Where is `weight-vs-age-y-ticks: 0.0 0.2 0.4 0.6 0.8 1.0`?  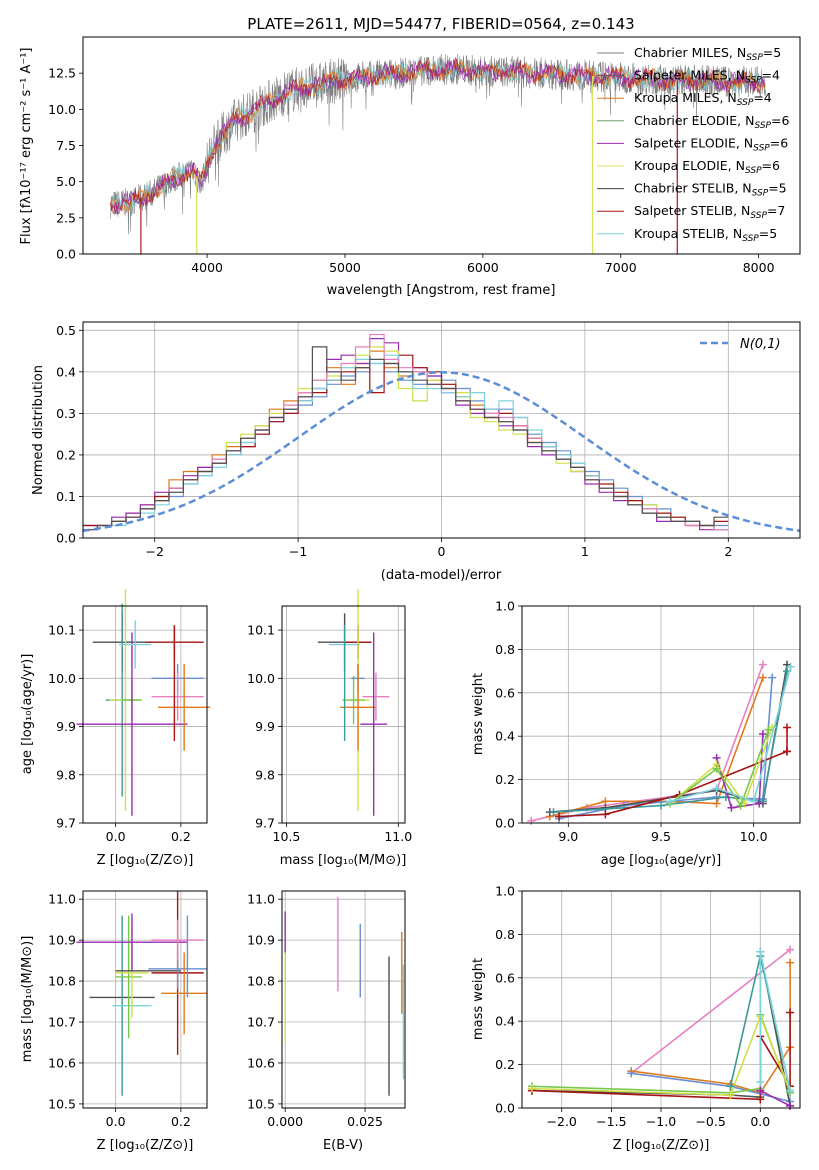 weight-vs-age-y-ticks: 0.0 0.2 0.4 0.6 0.8 1.0 is located at coordinates (508, 715).